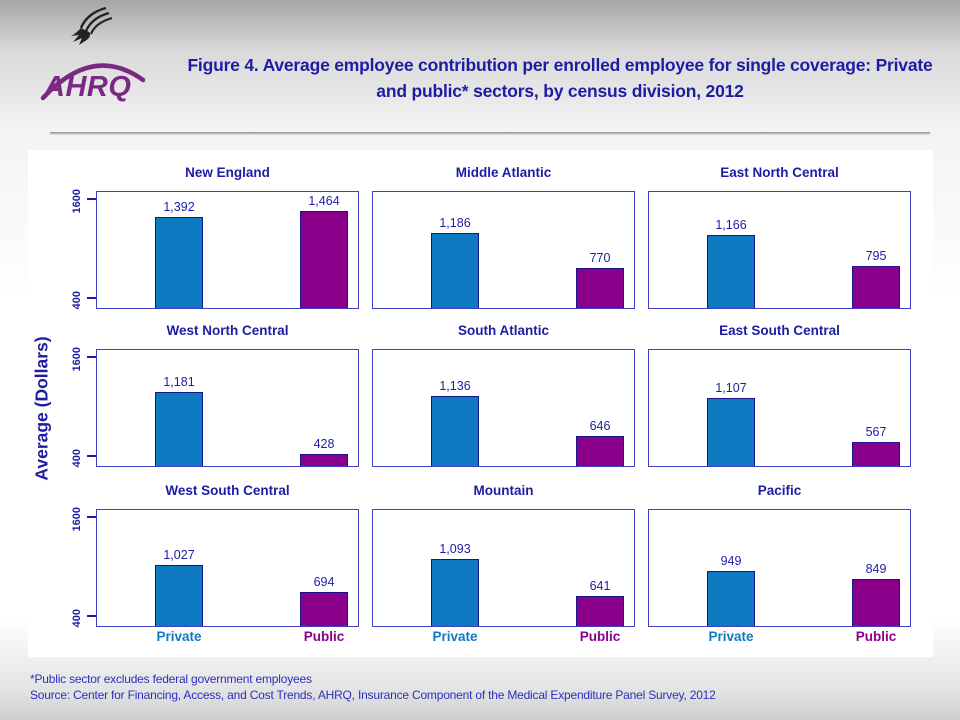  Describe the element at coordinates (779, 563) in the screenshot. I see `chart-panel-pacific: Pacific 949 849 Private Public` at that location.